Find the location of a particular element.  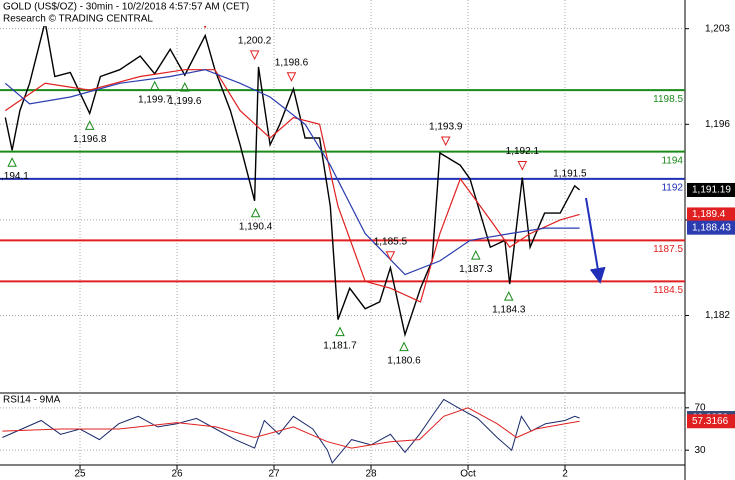

x-tick-label: 28 is located at coordinates (371, 474).